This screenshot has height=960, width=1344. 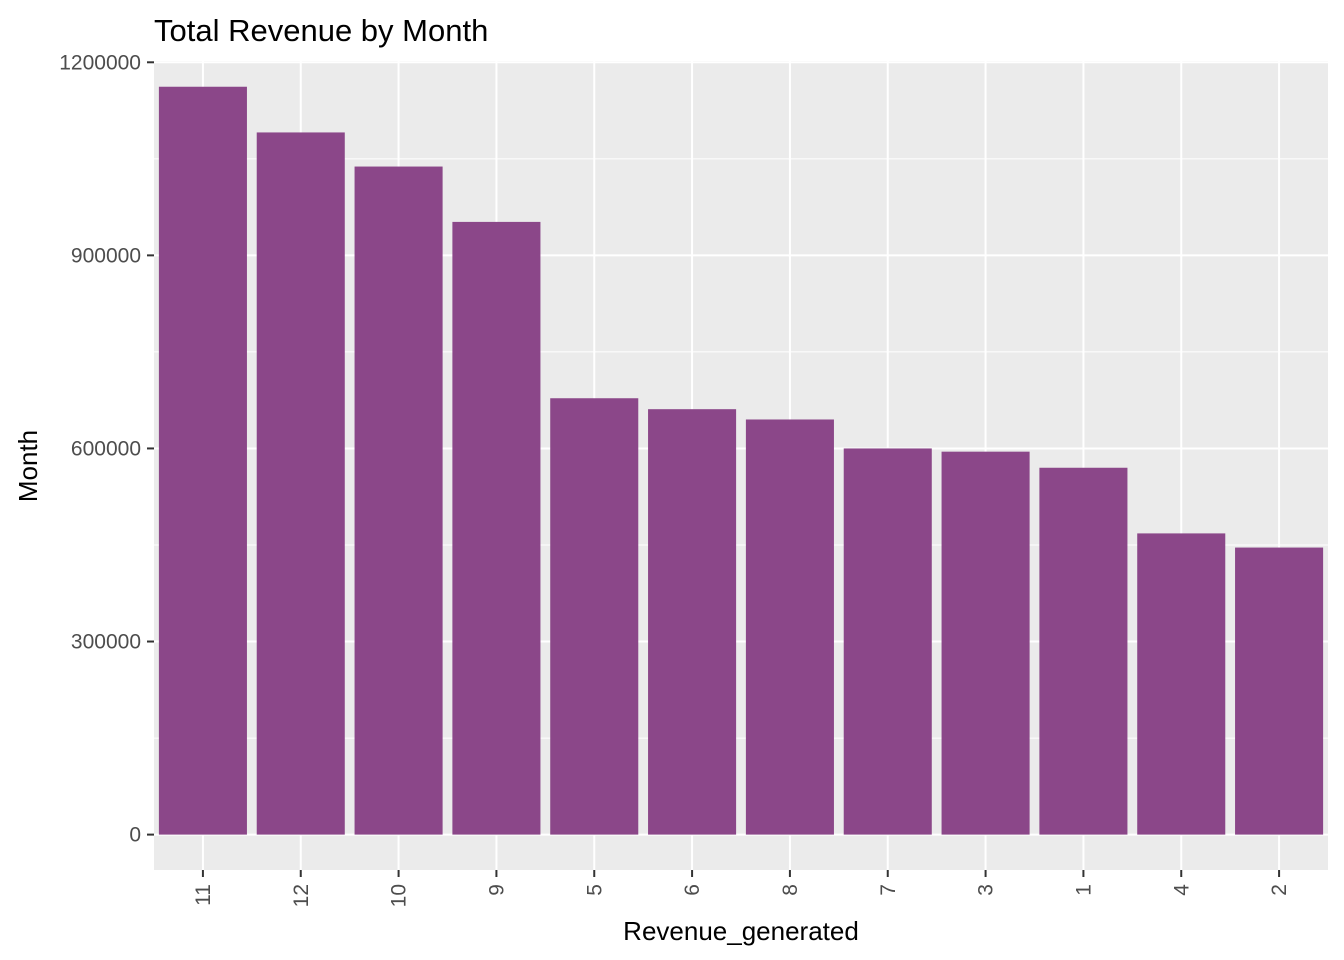 What do you see at coordinates (888, 890) in the screenshot?
I see `x-tick-label: 7` at bounding box center [888, 890].